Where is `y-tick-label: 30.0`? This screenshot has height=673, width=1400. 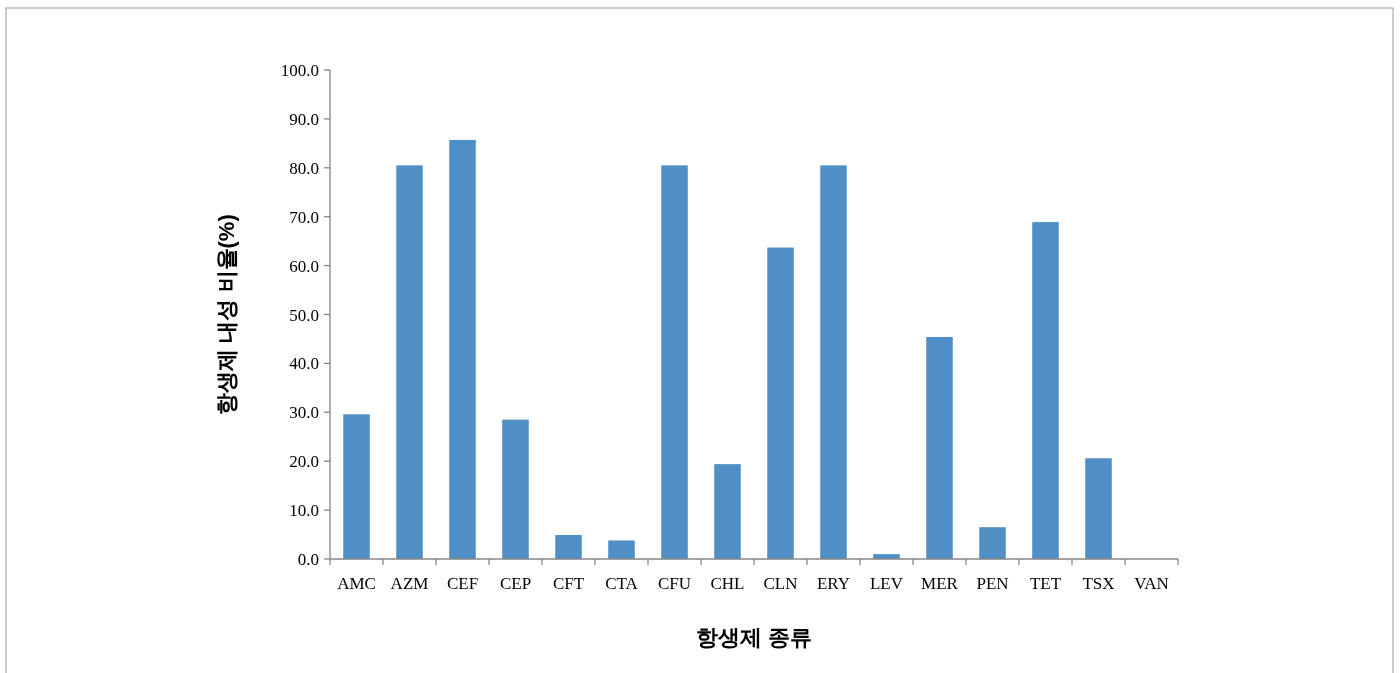 y-tick-label: 30.0 is located at coordinates (304, 413).